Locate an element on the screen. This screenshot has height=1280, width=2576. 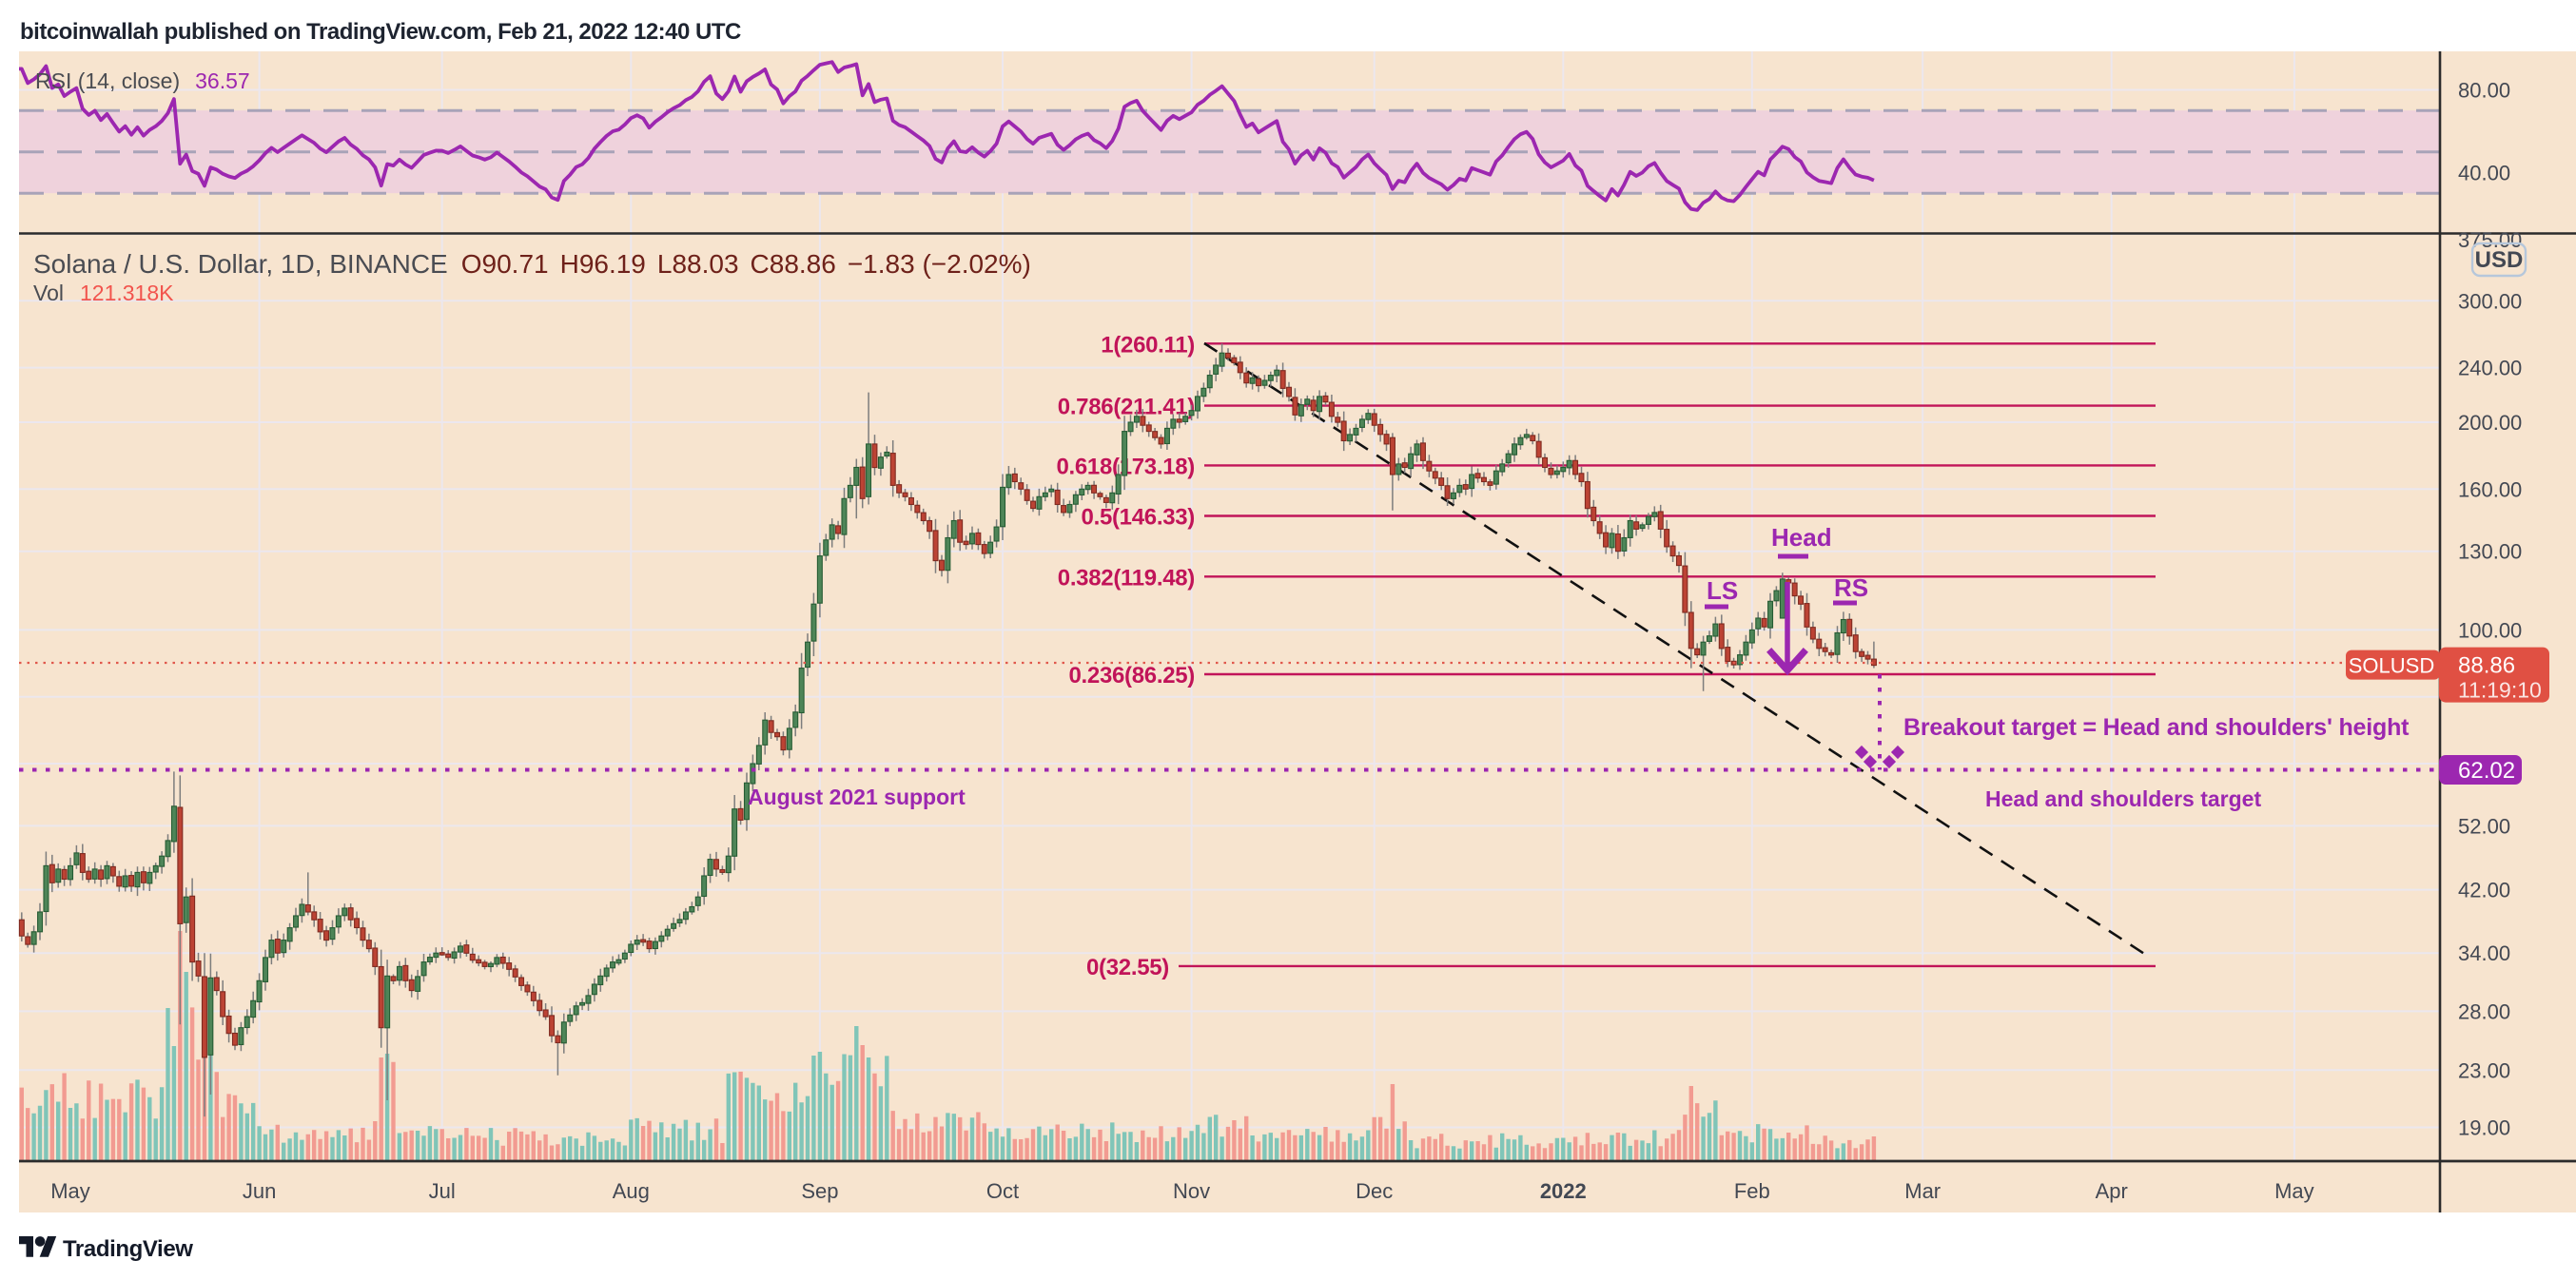
svg-text: Head and shoulders target is located at coordinates (2123, 798).